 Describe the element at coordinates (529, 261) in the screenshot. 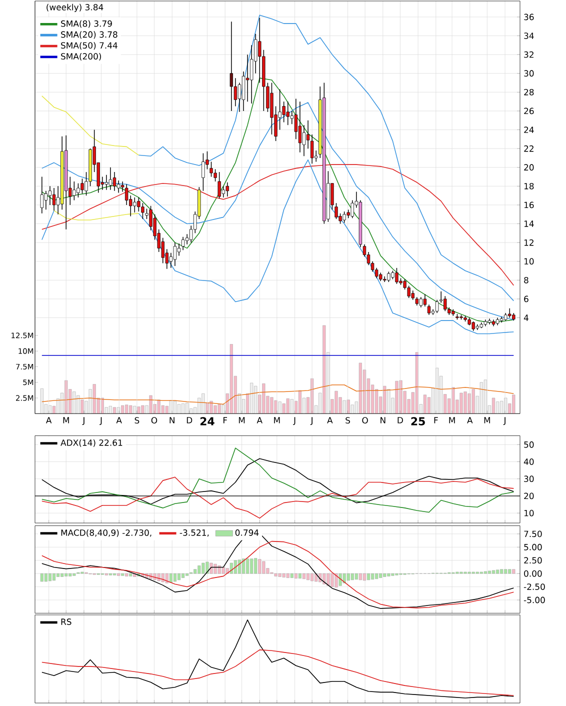

I see `y-tick-label: 10` at that location.